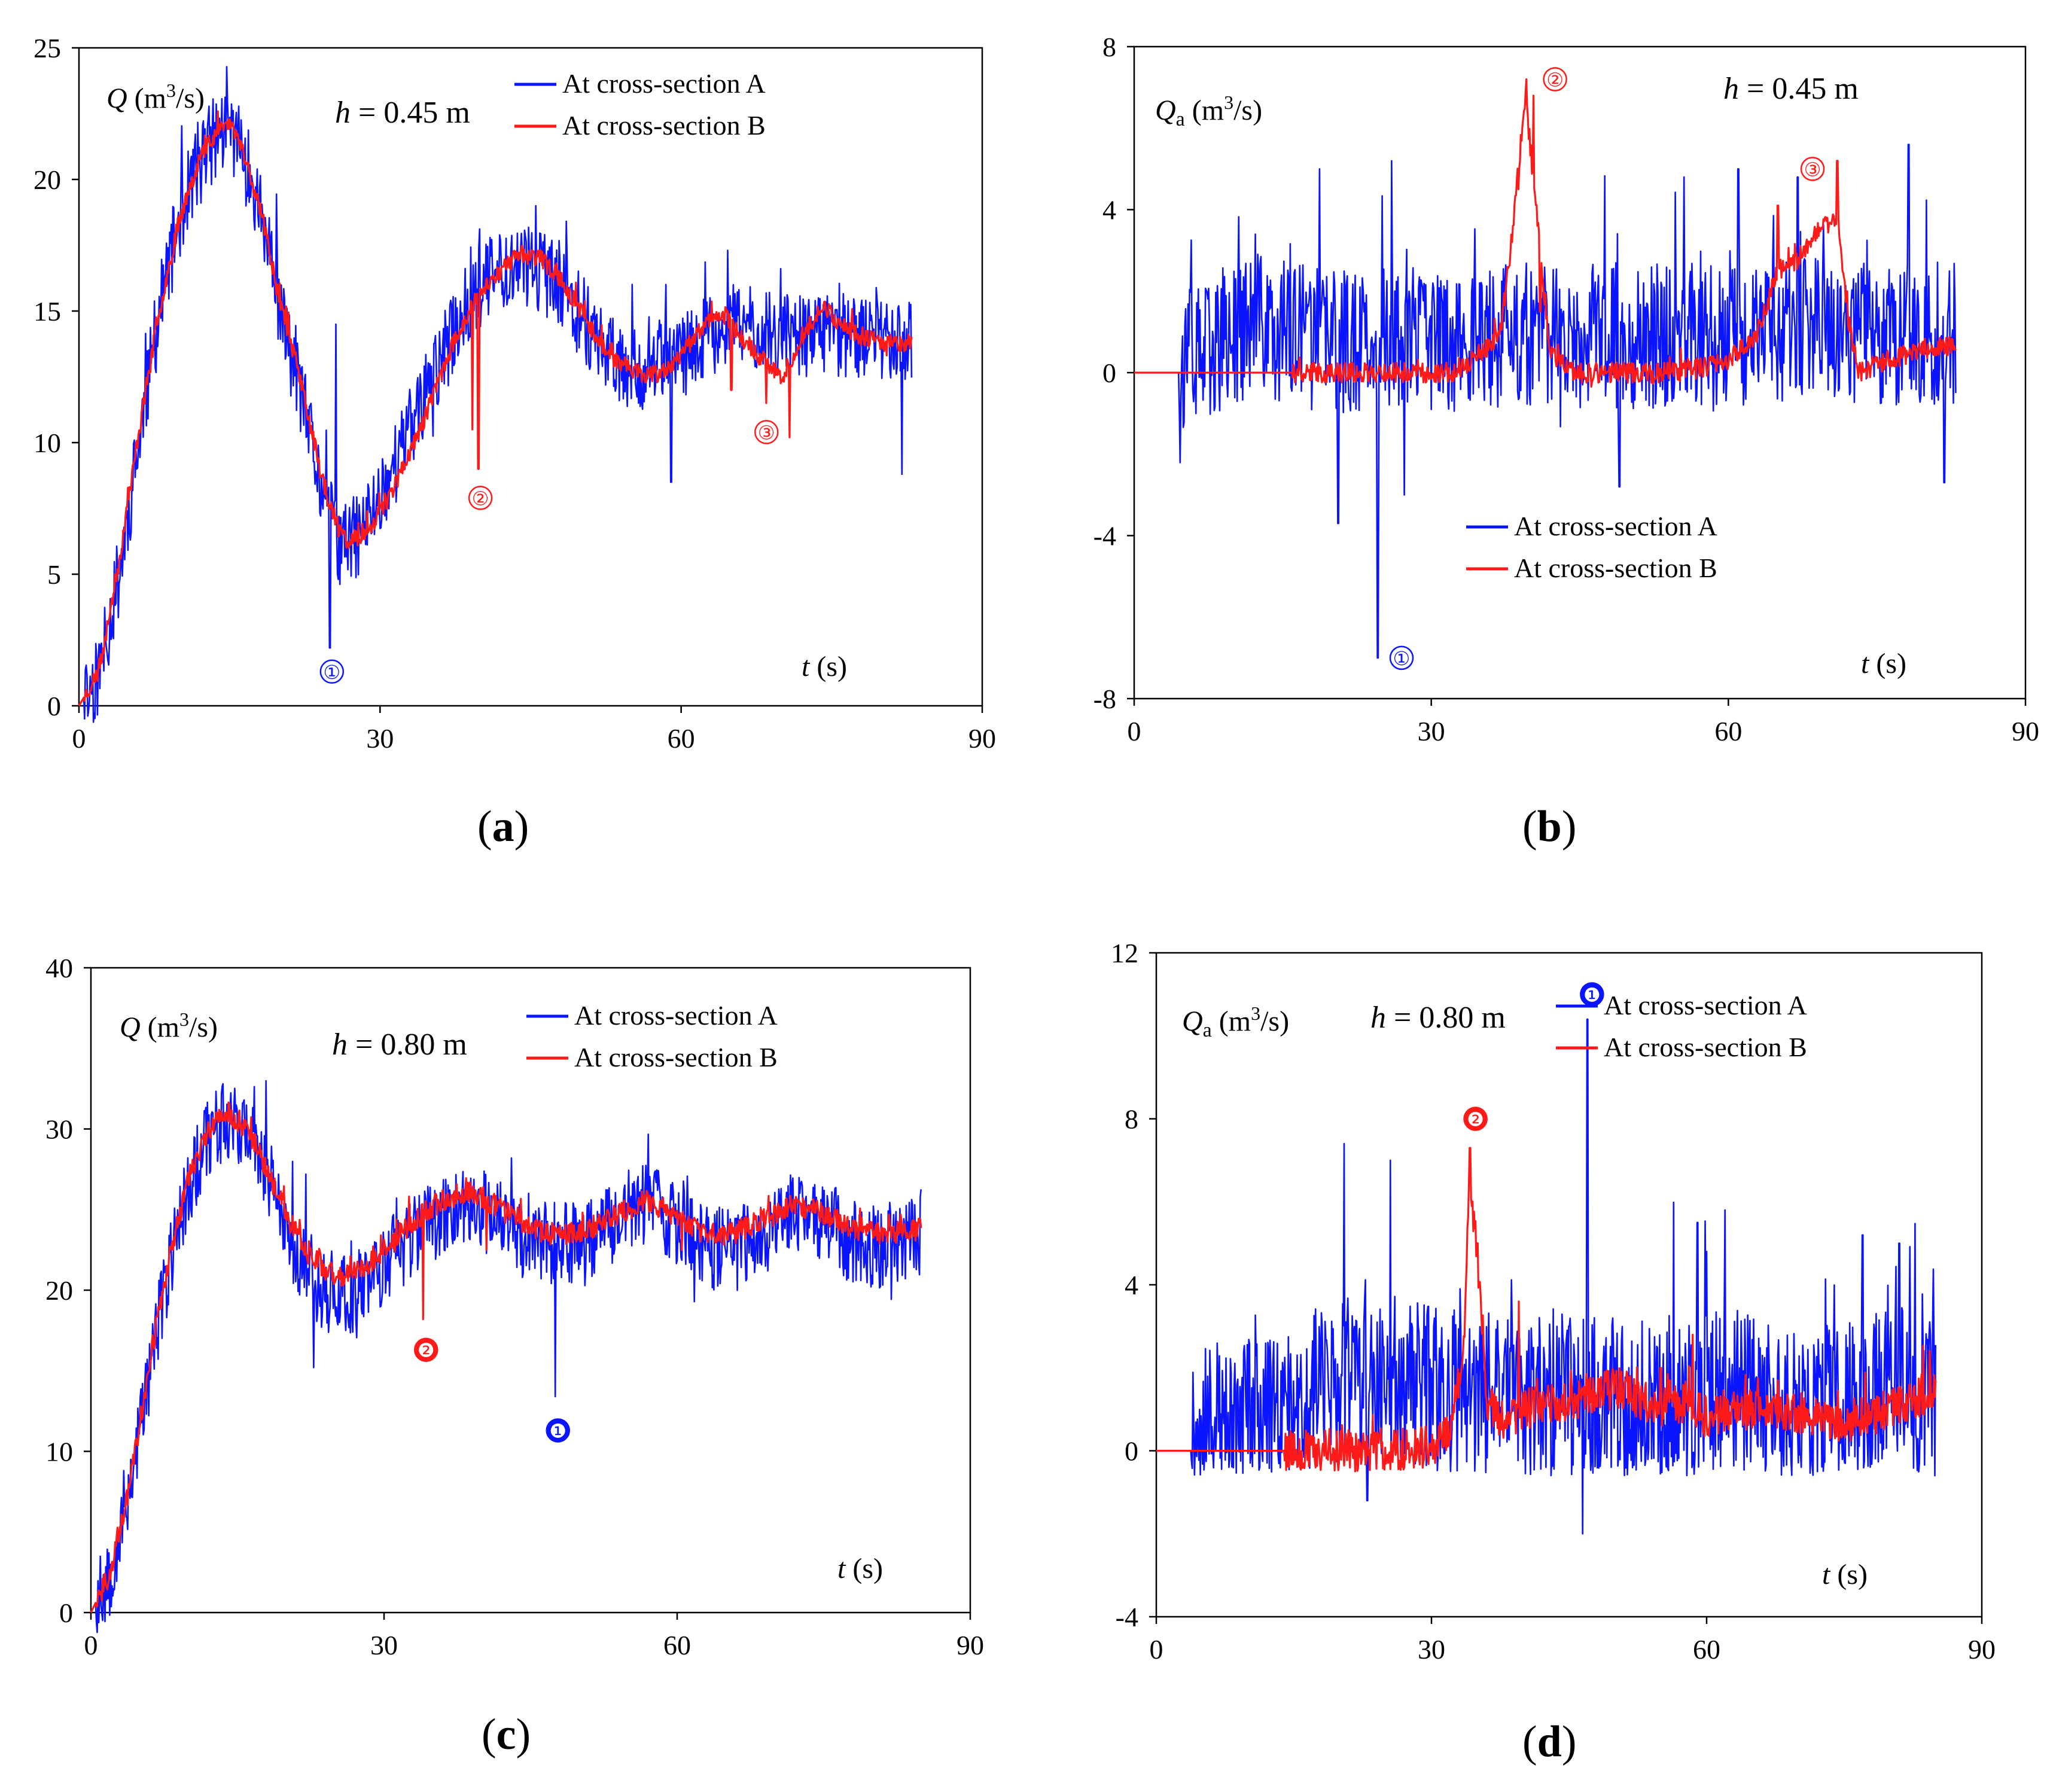 Image resolution: width=2047 pixels, height=1792 pixels. What do you see at coordinates (47, 311) in the screenshot?
I see `y-tick-label: 15` at bounding box center [47, 311].